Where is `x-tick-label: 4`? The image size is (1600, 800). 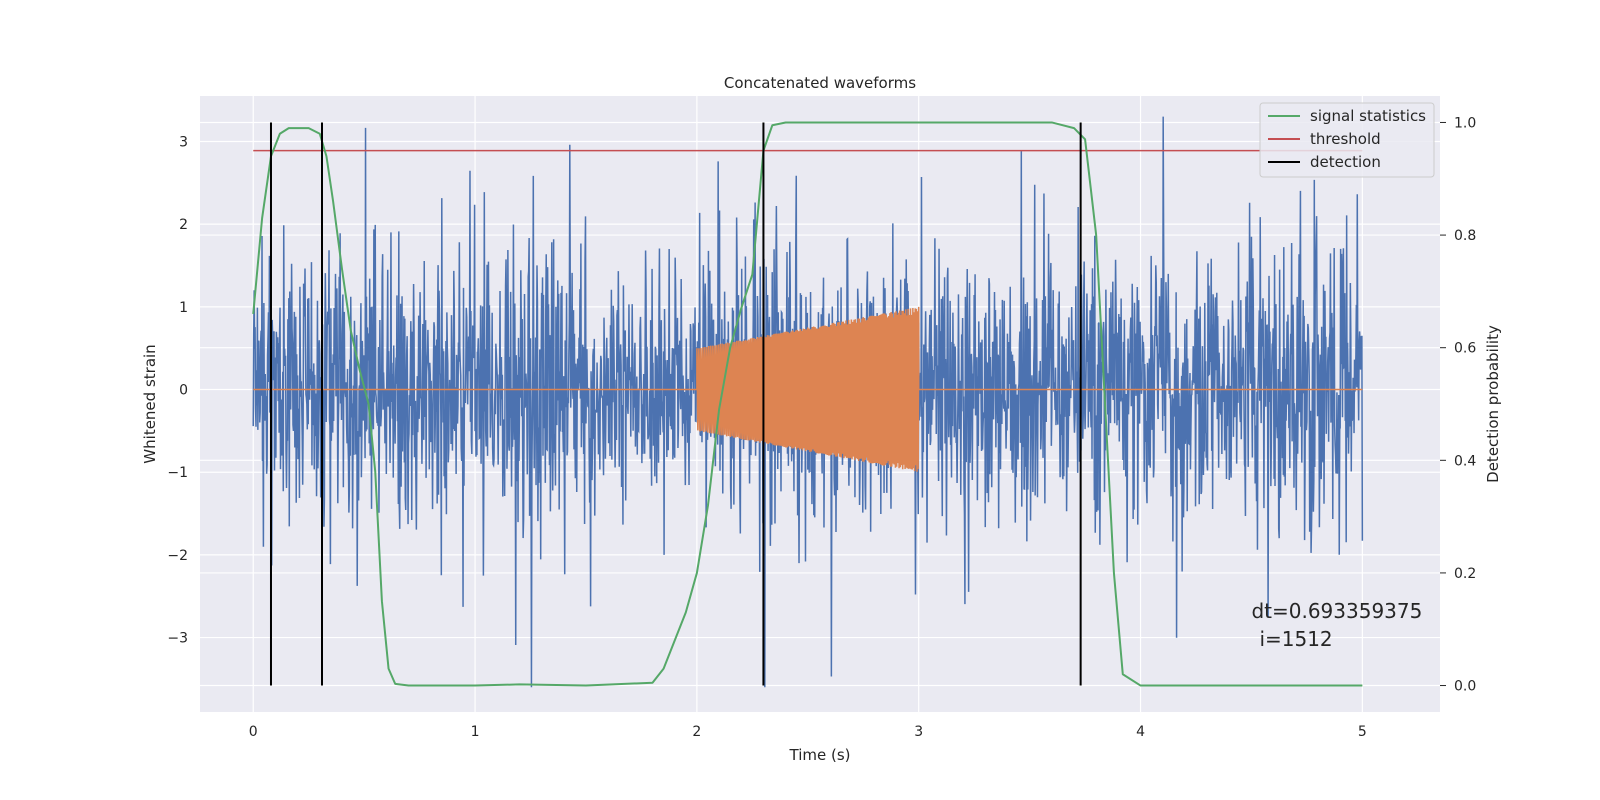 x-tick-label: 4 is located at coordinates (1140, 732).